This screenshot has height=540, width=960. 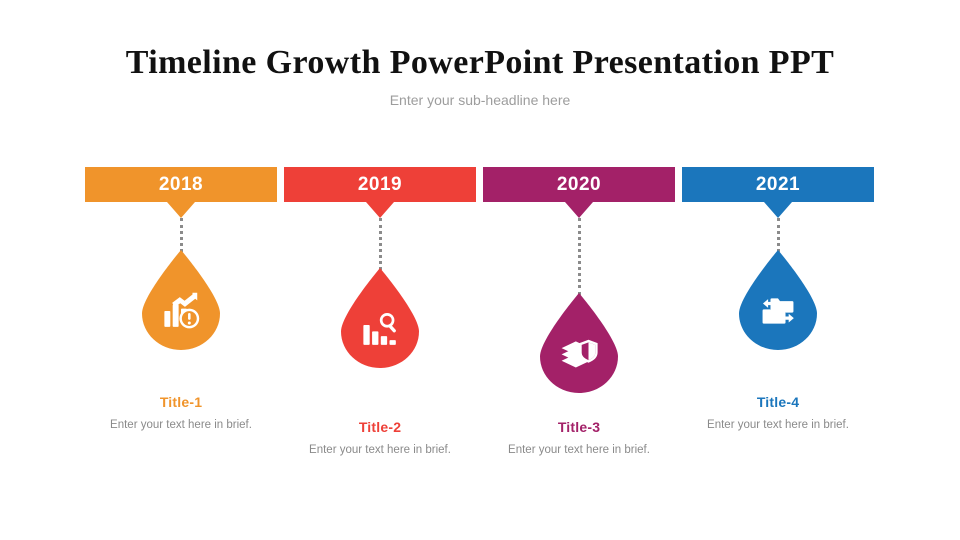 I want to click on year-label: 2018, so click(x=181, y=184).